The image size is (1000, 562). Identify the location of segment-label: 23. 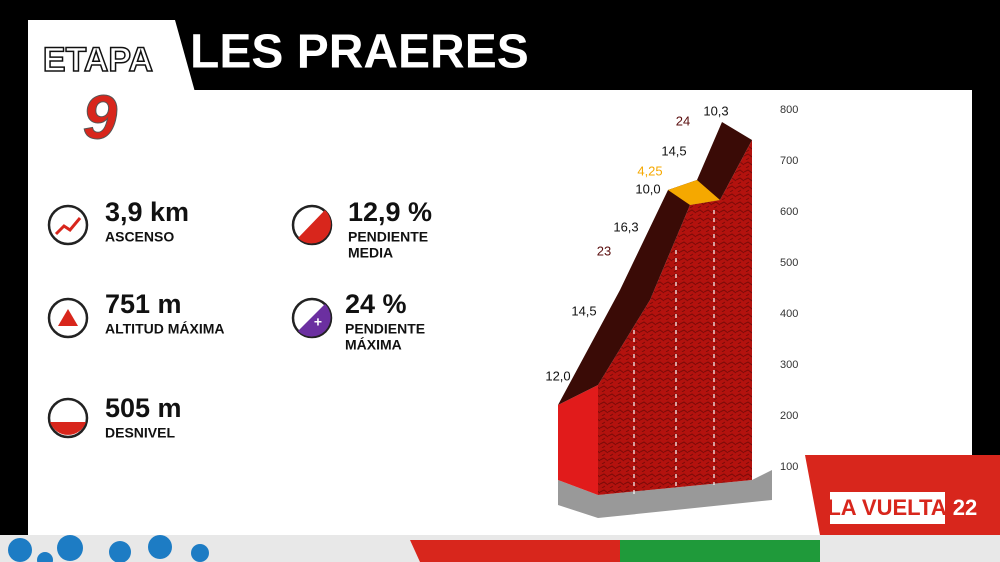
(604, 250).